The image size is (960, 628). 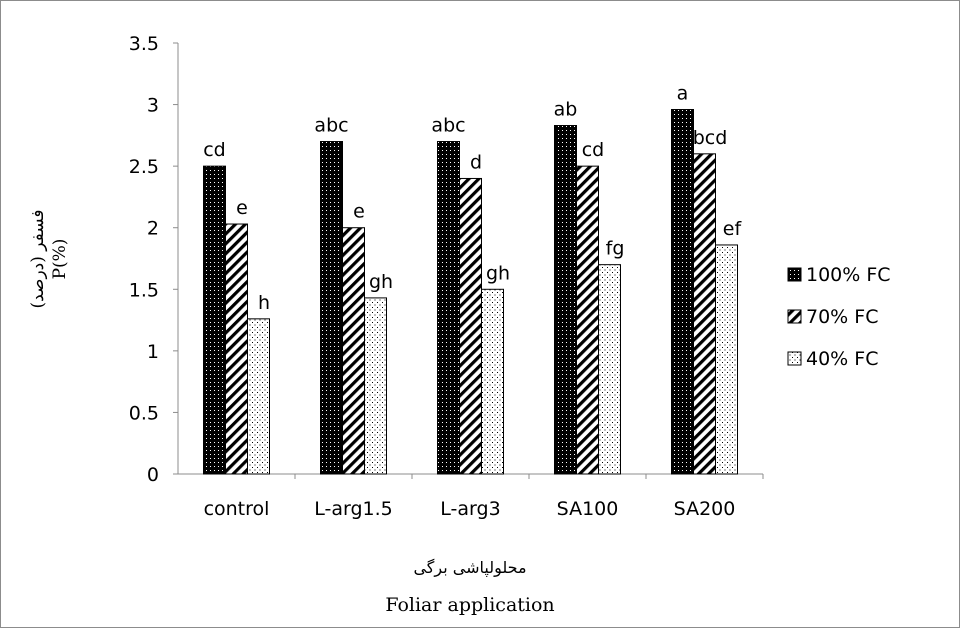 What do you see at coordinates (144, 413) in the screenshot?
I see `y-tick-label: 0.5` at bounding box center [144, 413].